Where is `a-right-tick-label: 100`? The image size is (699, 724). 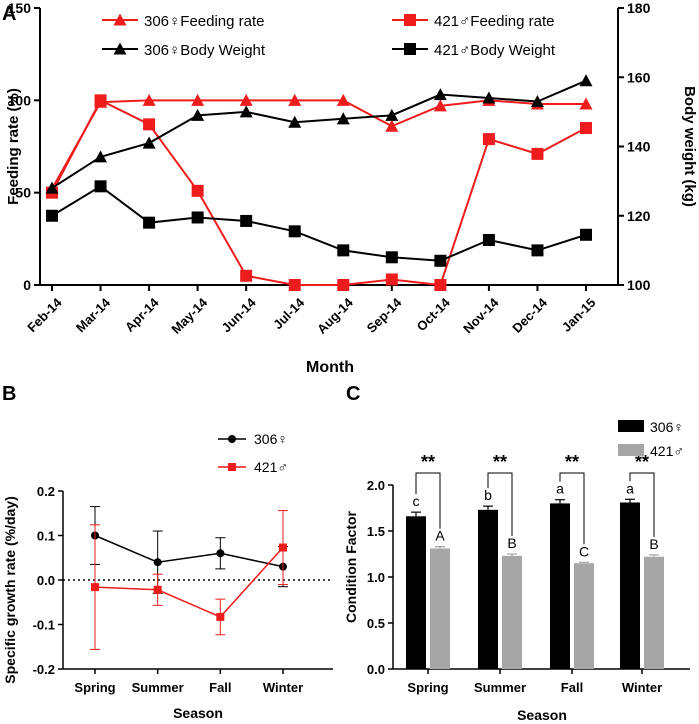 a-right-tick-label: 100 is located at coordinates (639, 285).